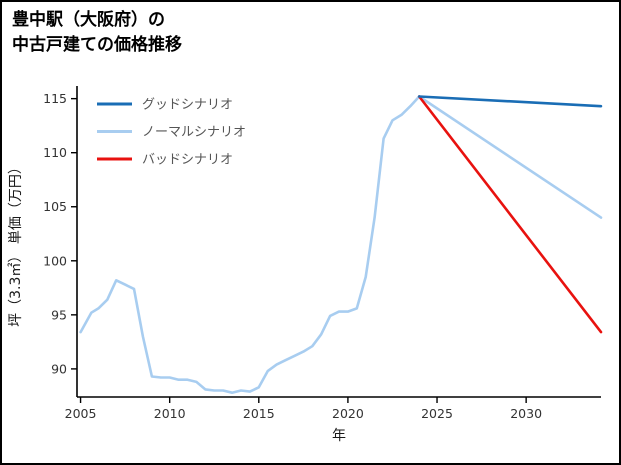 The image size is (621, 465). I want to click on x-tick-label: 2005, so click(81, 413).